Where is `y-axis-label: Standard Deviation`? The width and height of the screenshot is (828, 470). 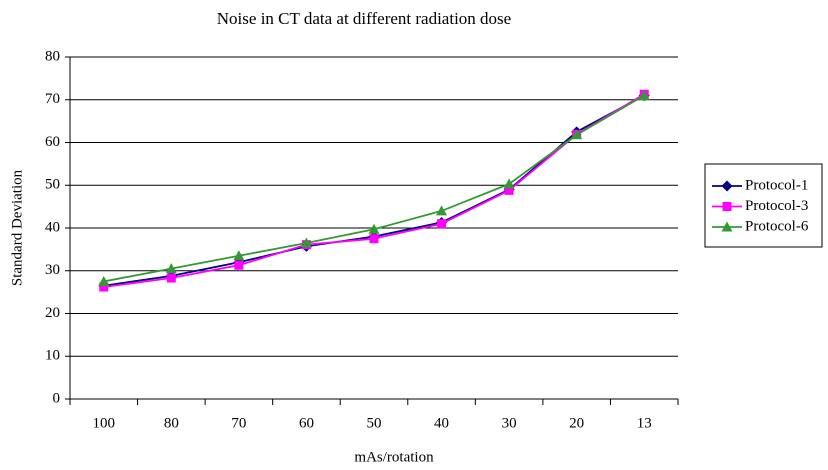
y-axis-label: Standard Deviation is located at coordinates (17, 227).